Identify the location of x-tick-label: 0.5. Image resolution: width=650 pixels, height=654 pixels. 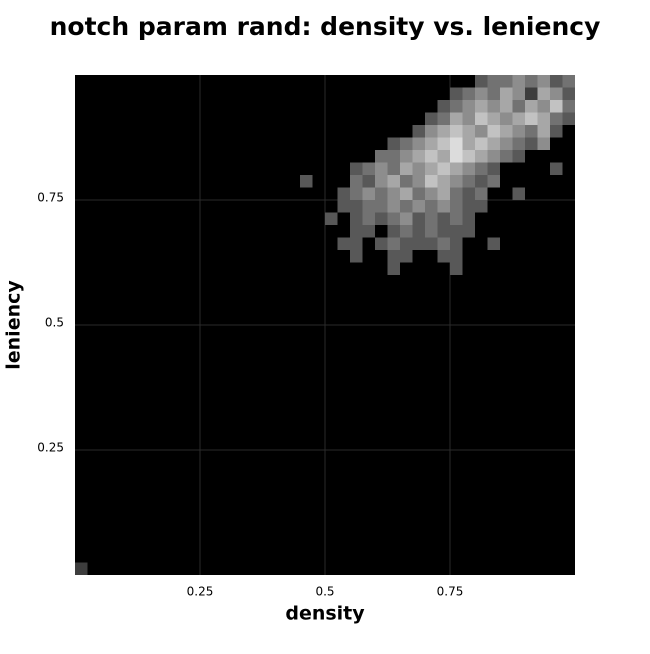
(324, 592).